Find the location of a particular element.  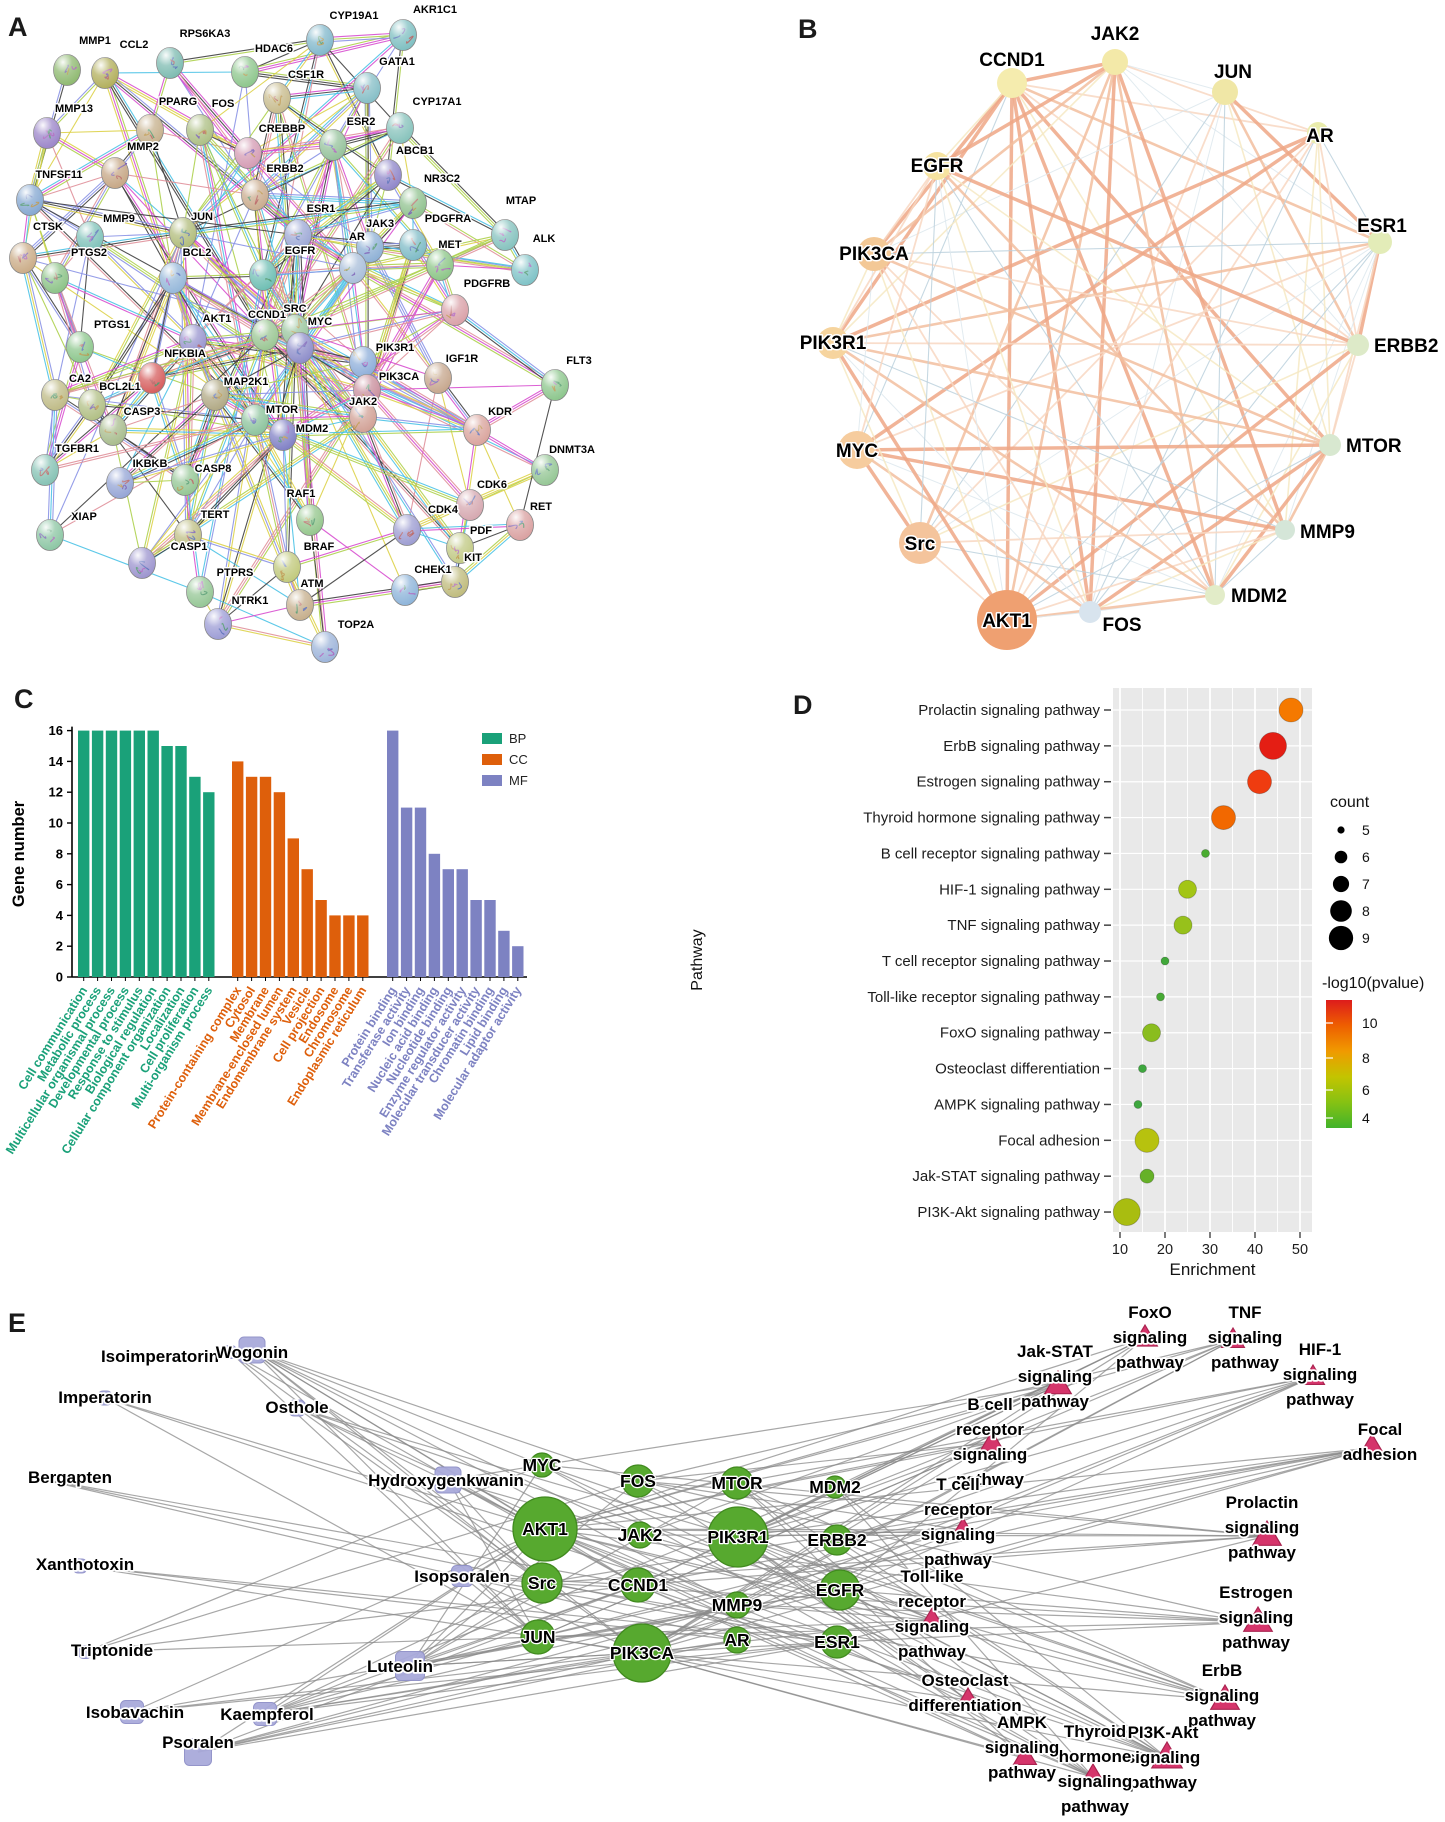

pathway-label: Thyroid is located at coordinates (1095, 1731).